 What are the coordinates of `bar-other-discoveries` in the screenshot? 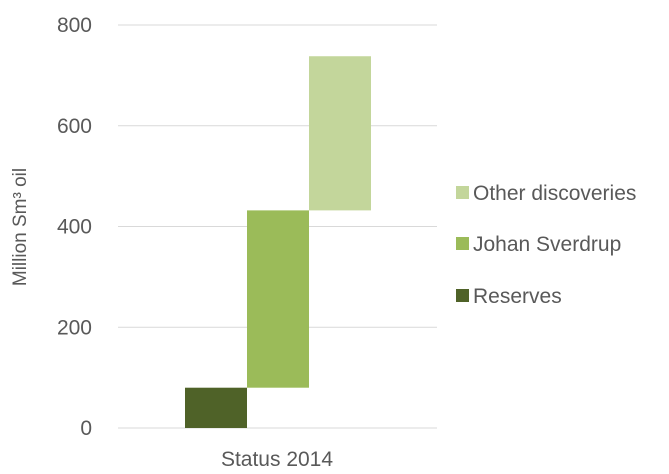 It's located at (340, 133).